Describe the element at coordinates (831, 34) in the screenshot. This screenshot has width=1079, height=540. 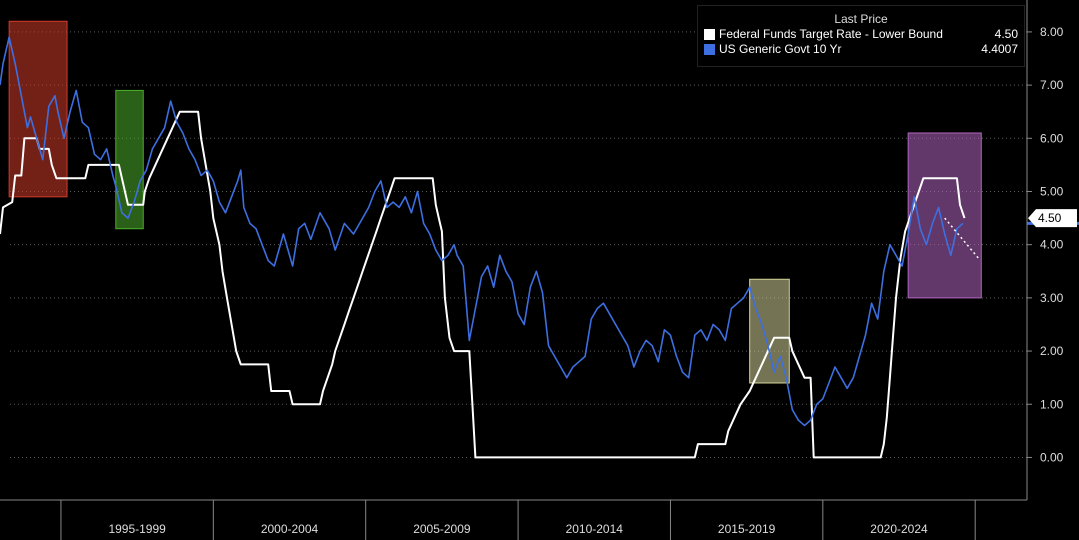
I see `legend-name-fed-funds: Federal Funds Target Rate - Lower Bound` at that location.